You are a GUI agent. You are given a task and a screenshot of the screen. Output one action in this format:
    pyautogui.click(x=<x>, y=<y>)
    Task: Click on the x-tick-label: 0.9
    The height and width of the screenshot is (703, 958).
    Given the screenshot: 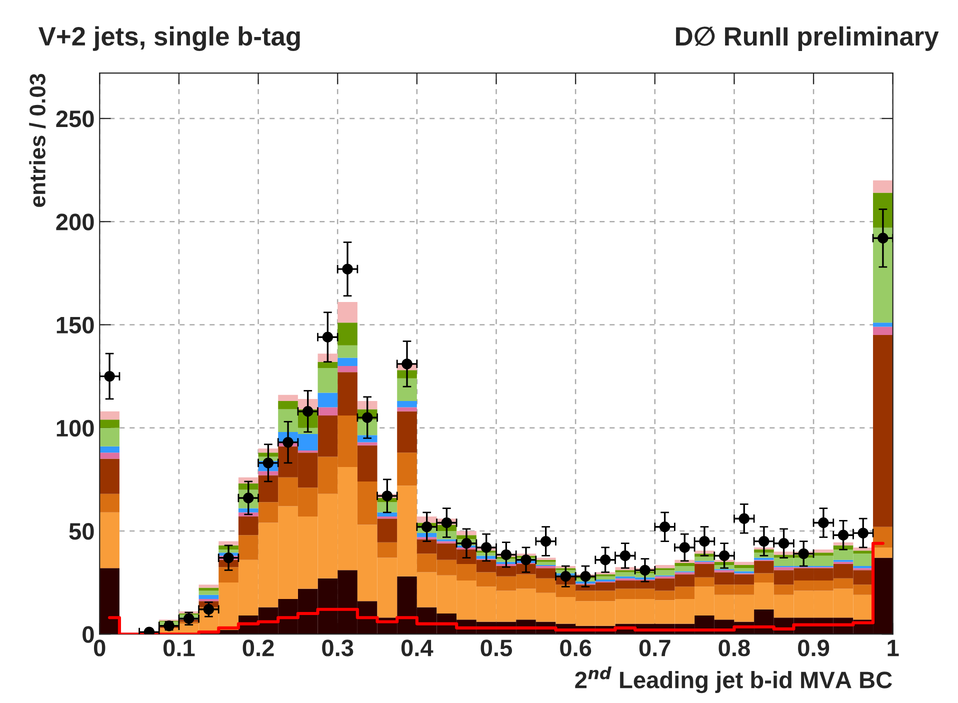 What is the action you would take?
    pyautogui.click(x=814, y=648)
    